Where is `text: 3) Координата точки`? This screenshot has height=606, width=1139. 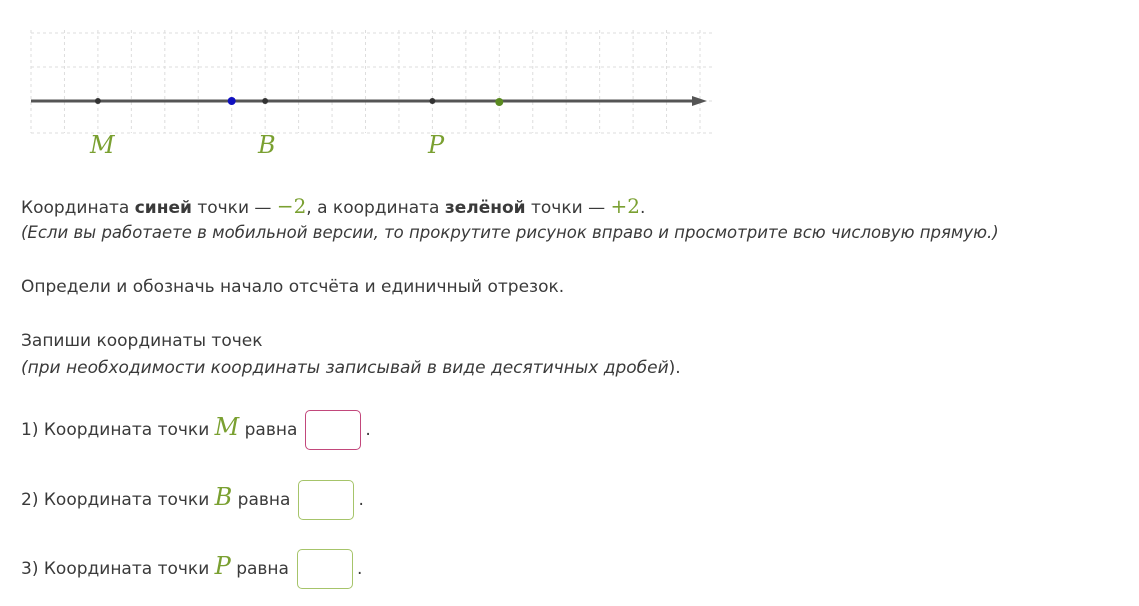 text: 3) Координата точки is located at coordinates (118, 569).